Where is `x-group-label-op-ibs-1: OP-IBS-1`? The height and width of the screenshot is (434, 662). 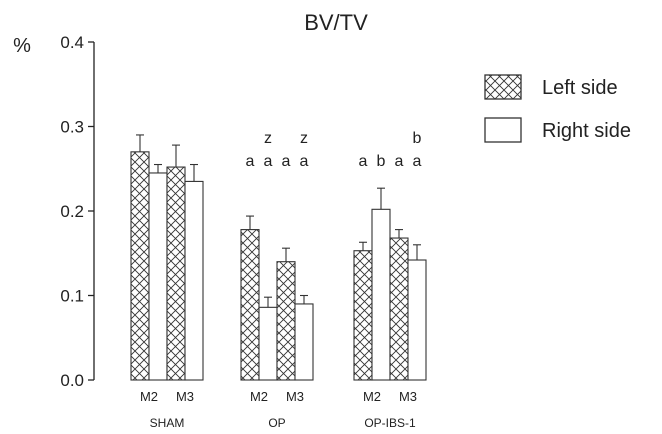
x-group-label-op-ibs-1: OP-IBS-1 is located at coordinates (390, 423).